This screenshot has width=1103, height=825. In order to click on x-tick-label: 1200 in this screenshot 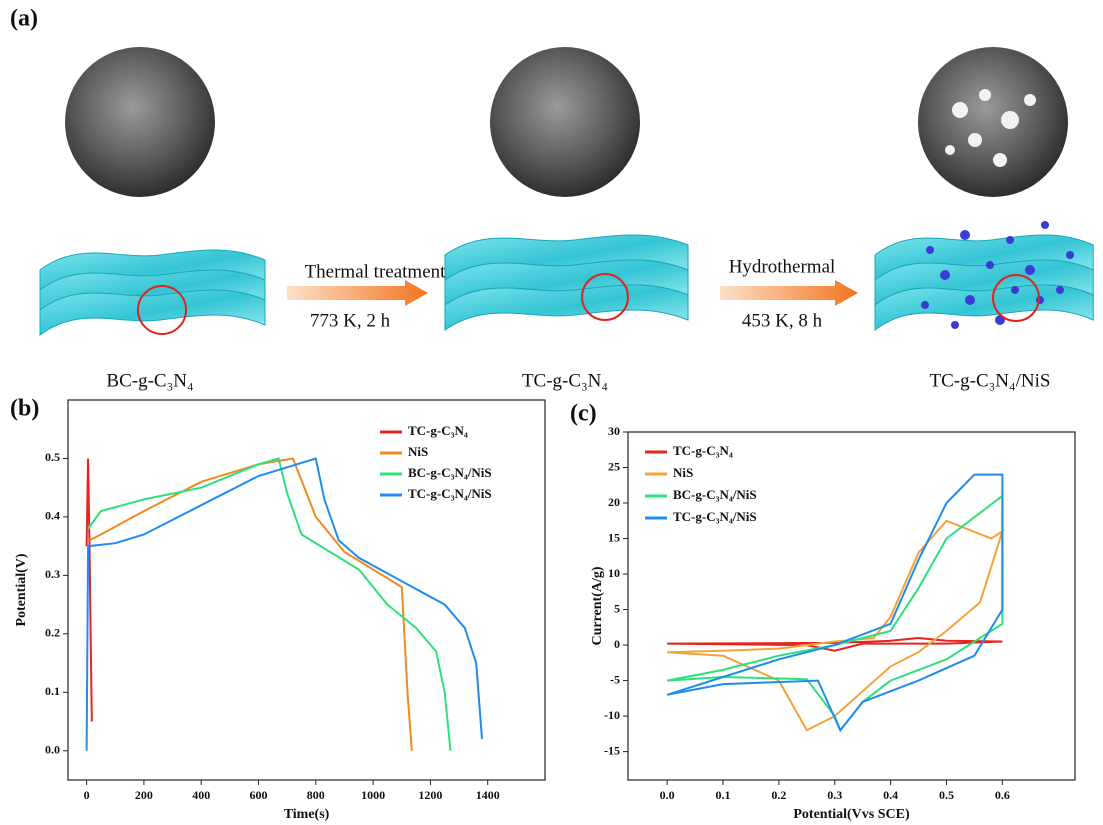, I will do `click(430, 795)`.